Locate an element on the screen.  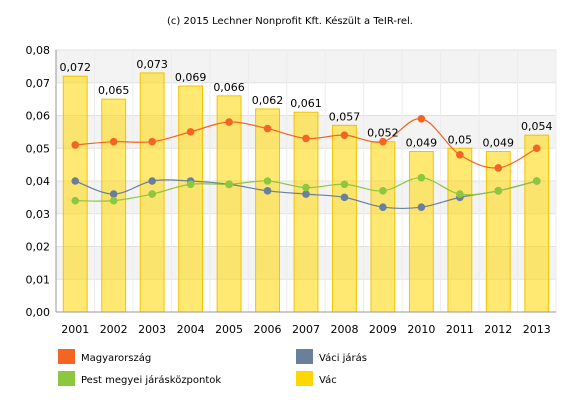
x-tick-label: 2009 is located at coordinates (383, 329).